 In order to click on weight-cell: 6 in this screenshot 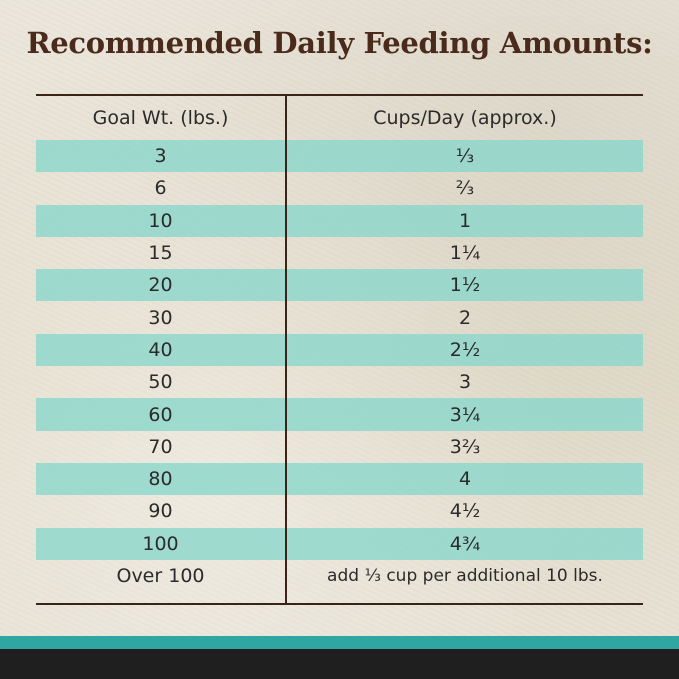, I will do `click(160, 188)`.